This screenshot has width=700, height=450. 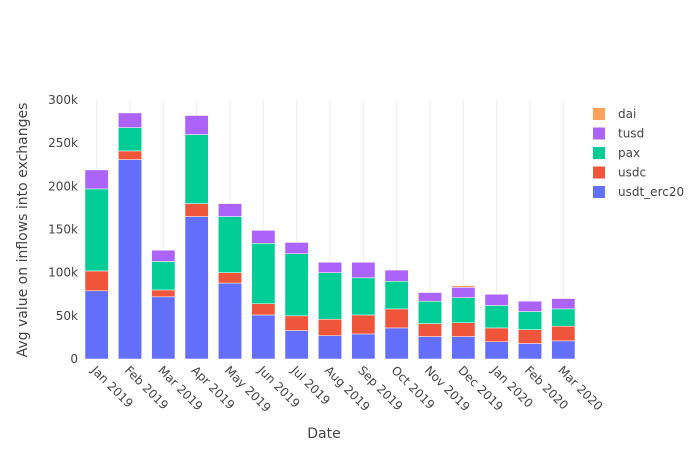 What do you see at coordinates (67, 316) in the screenshot?
I see `y-tick-label: 50k` at bounding box center [67, 316].